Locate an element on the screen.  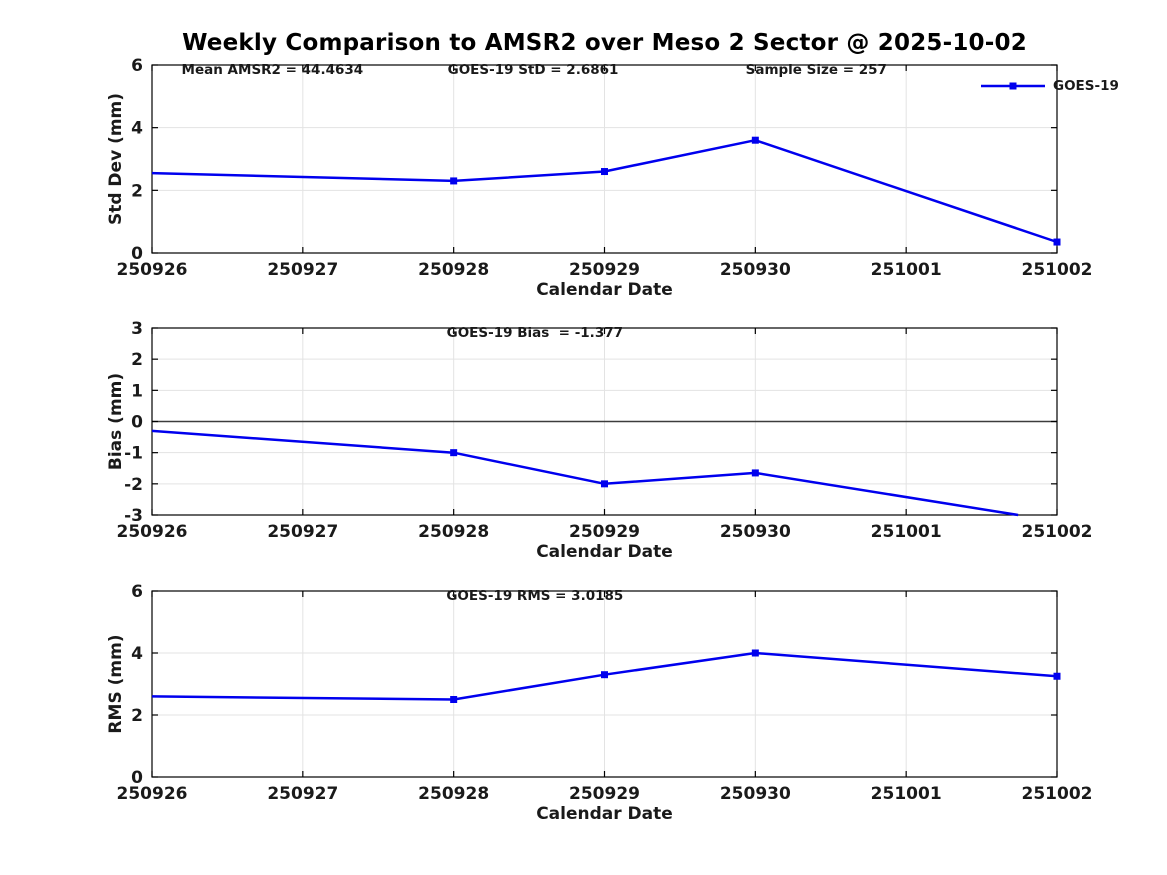
std-dev-x-tick-label: 250929 is located at coordinates (604, 270).